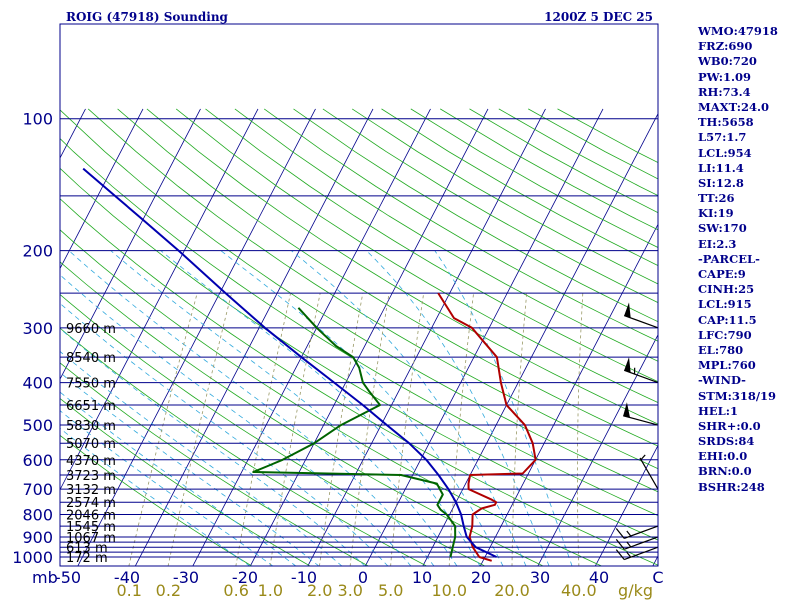 The image size is (800, 600). I want to click on index-item: TH:5658, so click(726, 122).